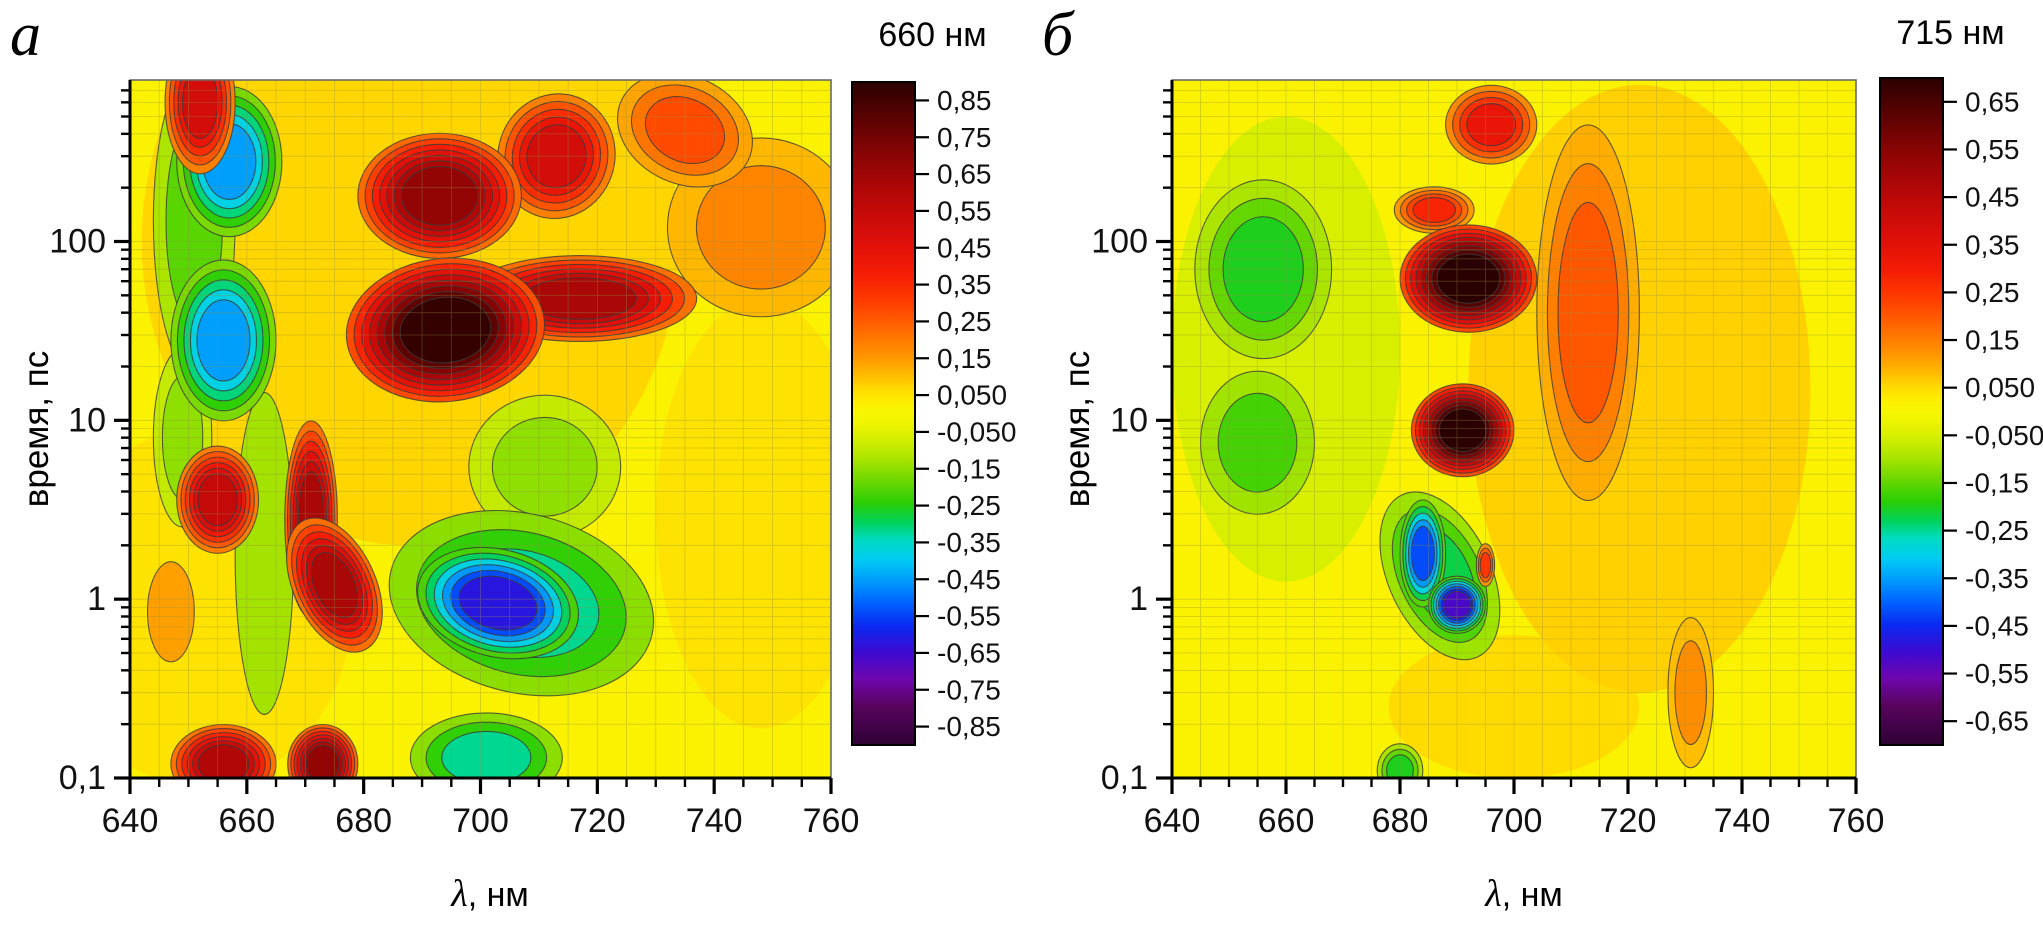  I want to click on panel-a-x-axis-title: λ, нм, so click(490, 894).